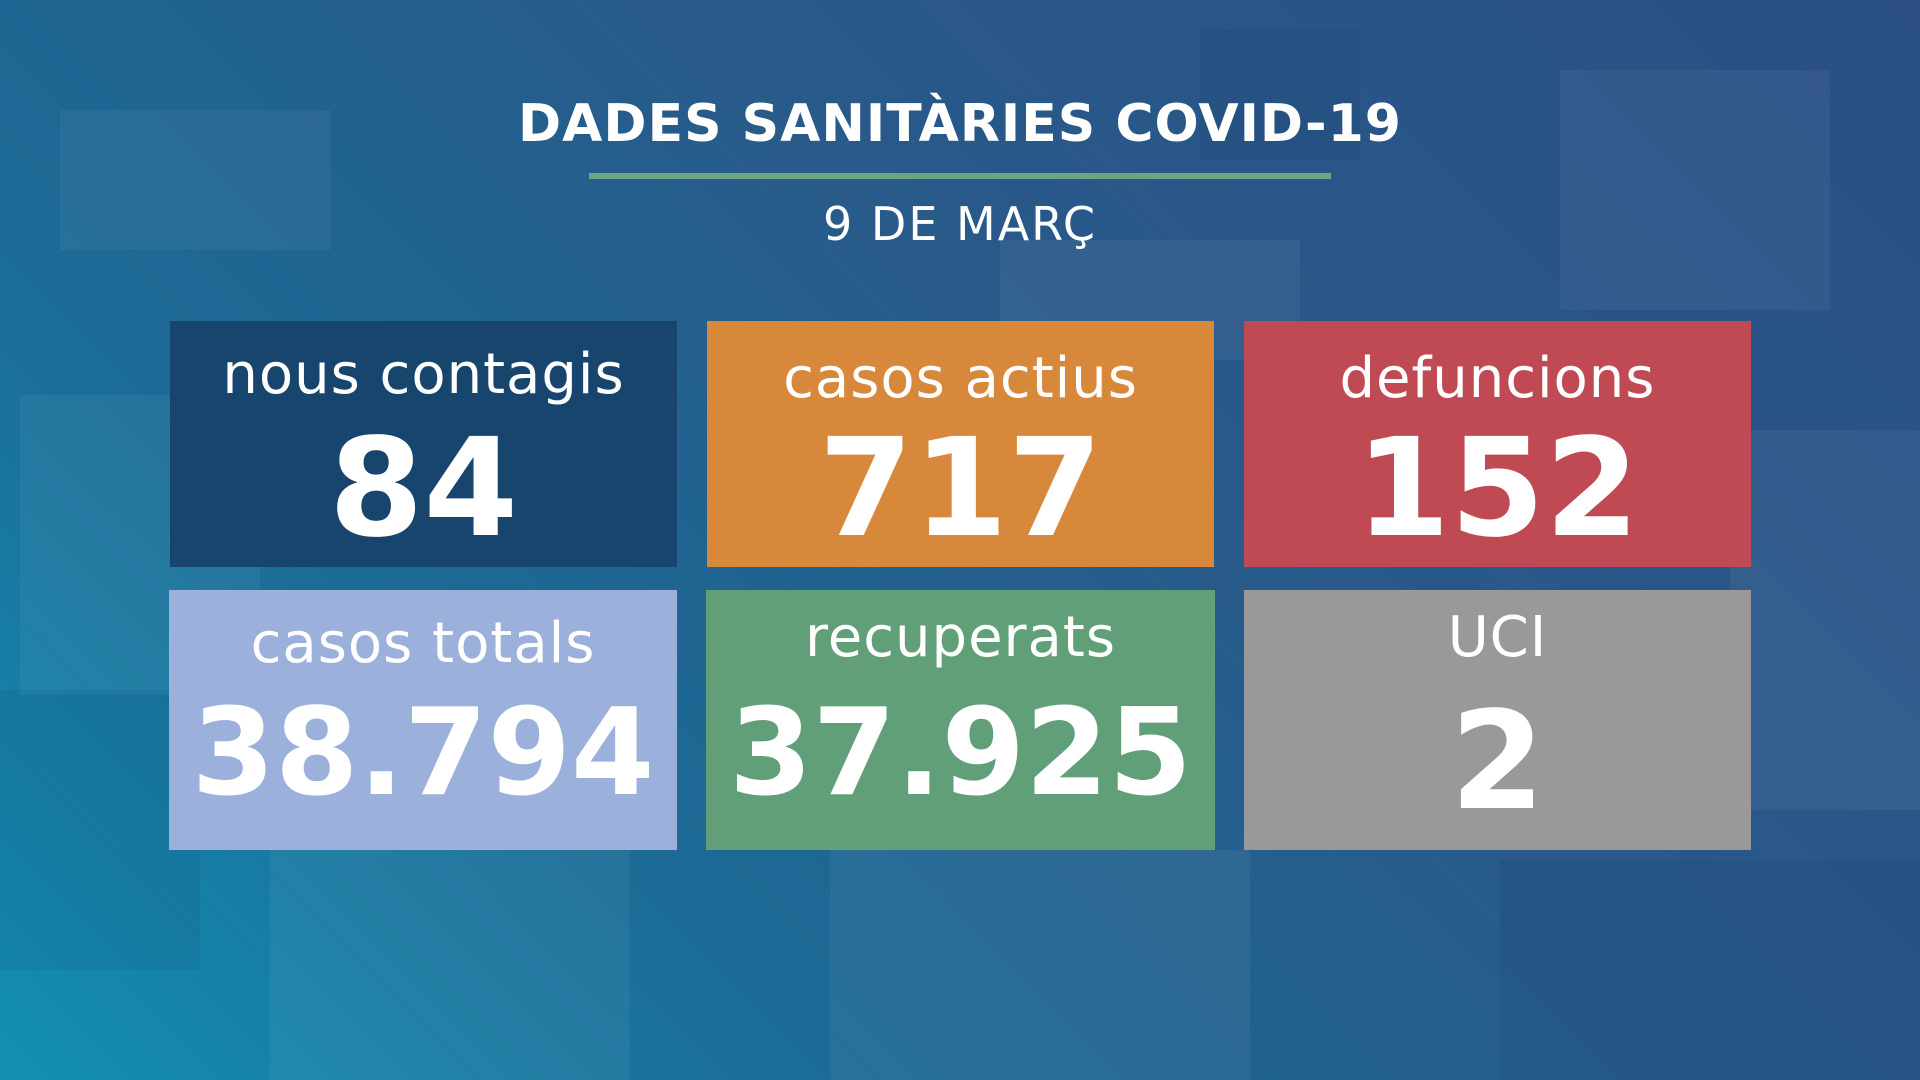  I want to click on stat-label-uci: UCI, so click(1497, 637).